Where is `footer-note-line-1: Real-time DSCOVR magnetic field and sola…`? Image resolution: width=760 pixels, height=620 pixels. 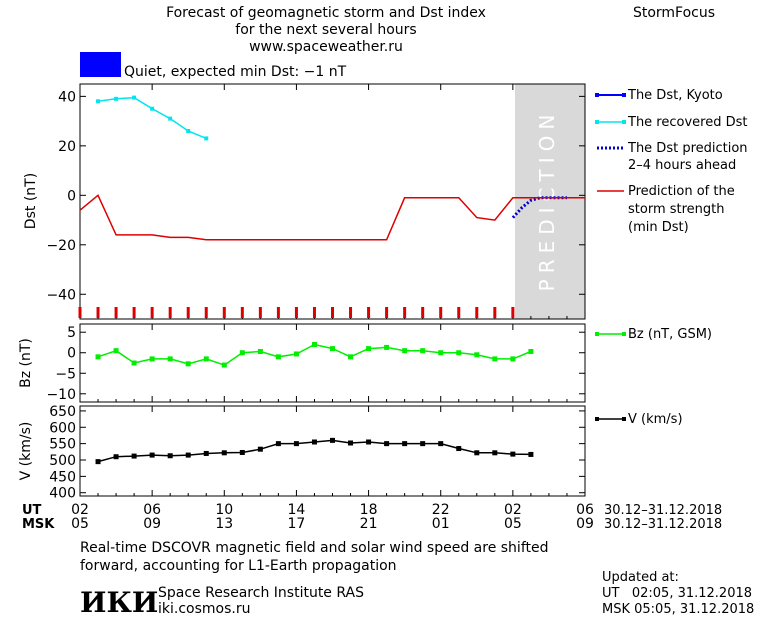 footer-note-line-1: Real-time DSCOVR magnetic field and sola… is located at coordinates (314, 548).